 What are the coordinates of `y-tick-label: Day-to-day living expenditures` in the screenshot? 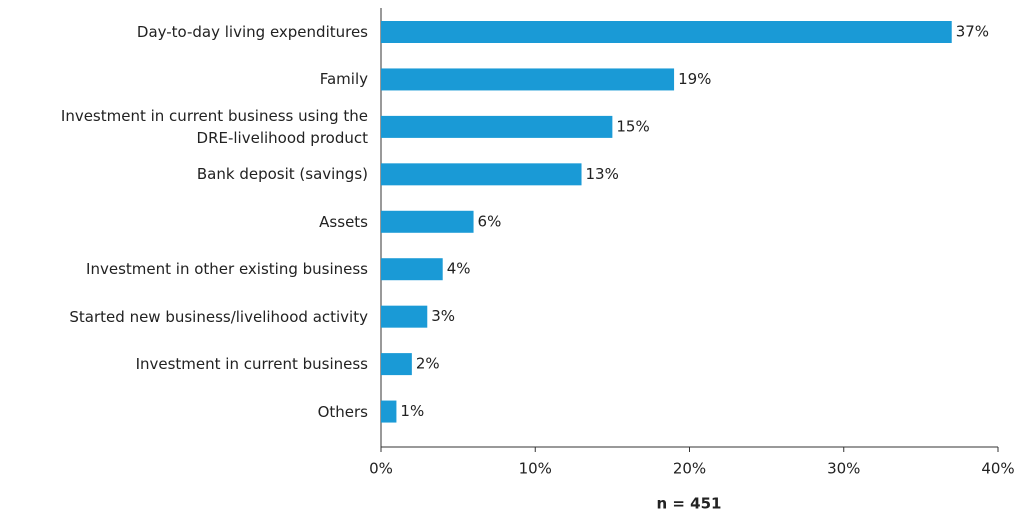 It's located at (252, 32).